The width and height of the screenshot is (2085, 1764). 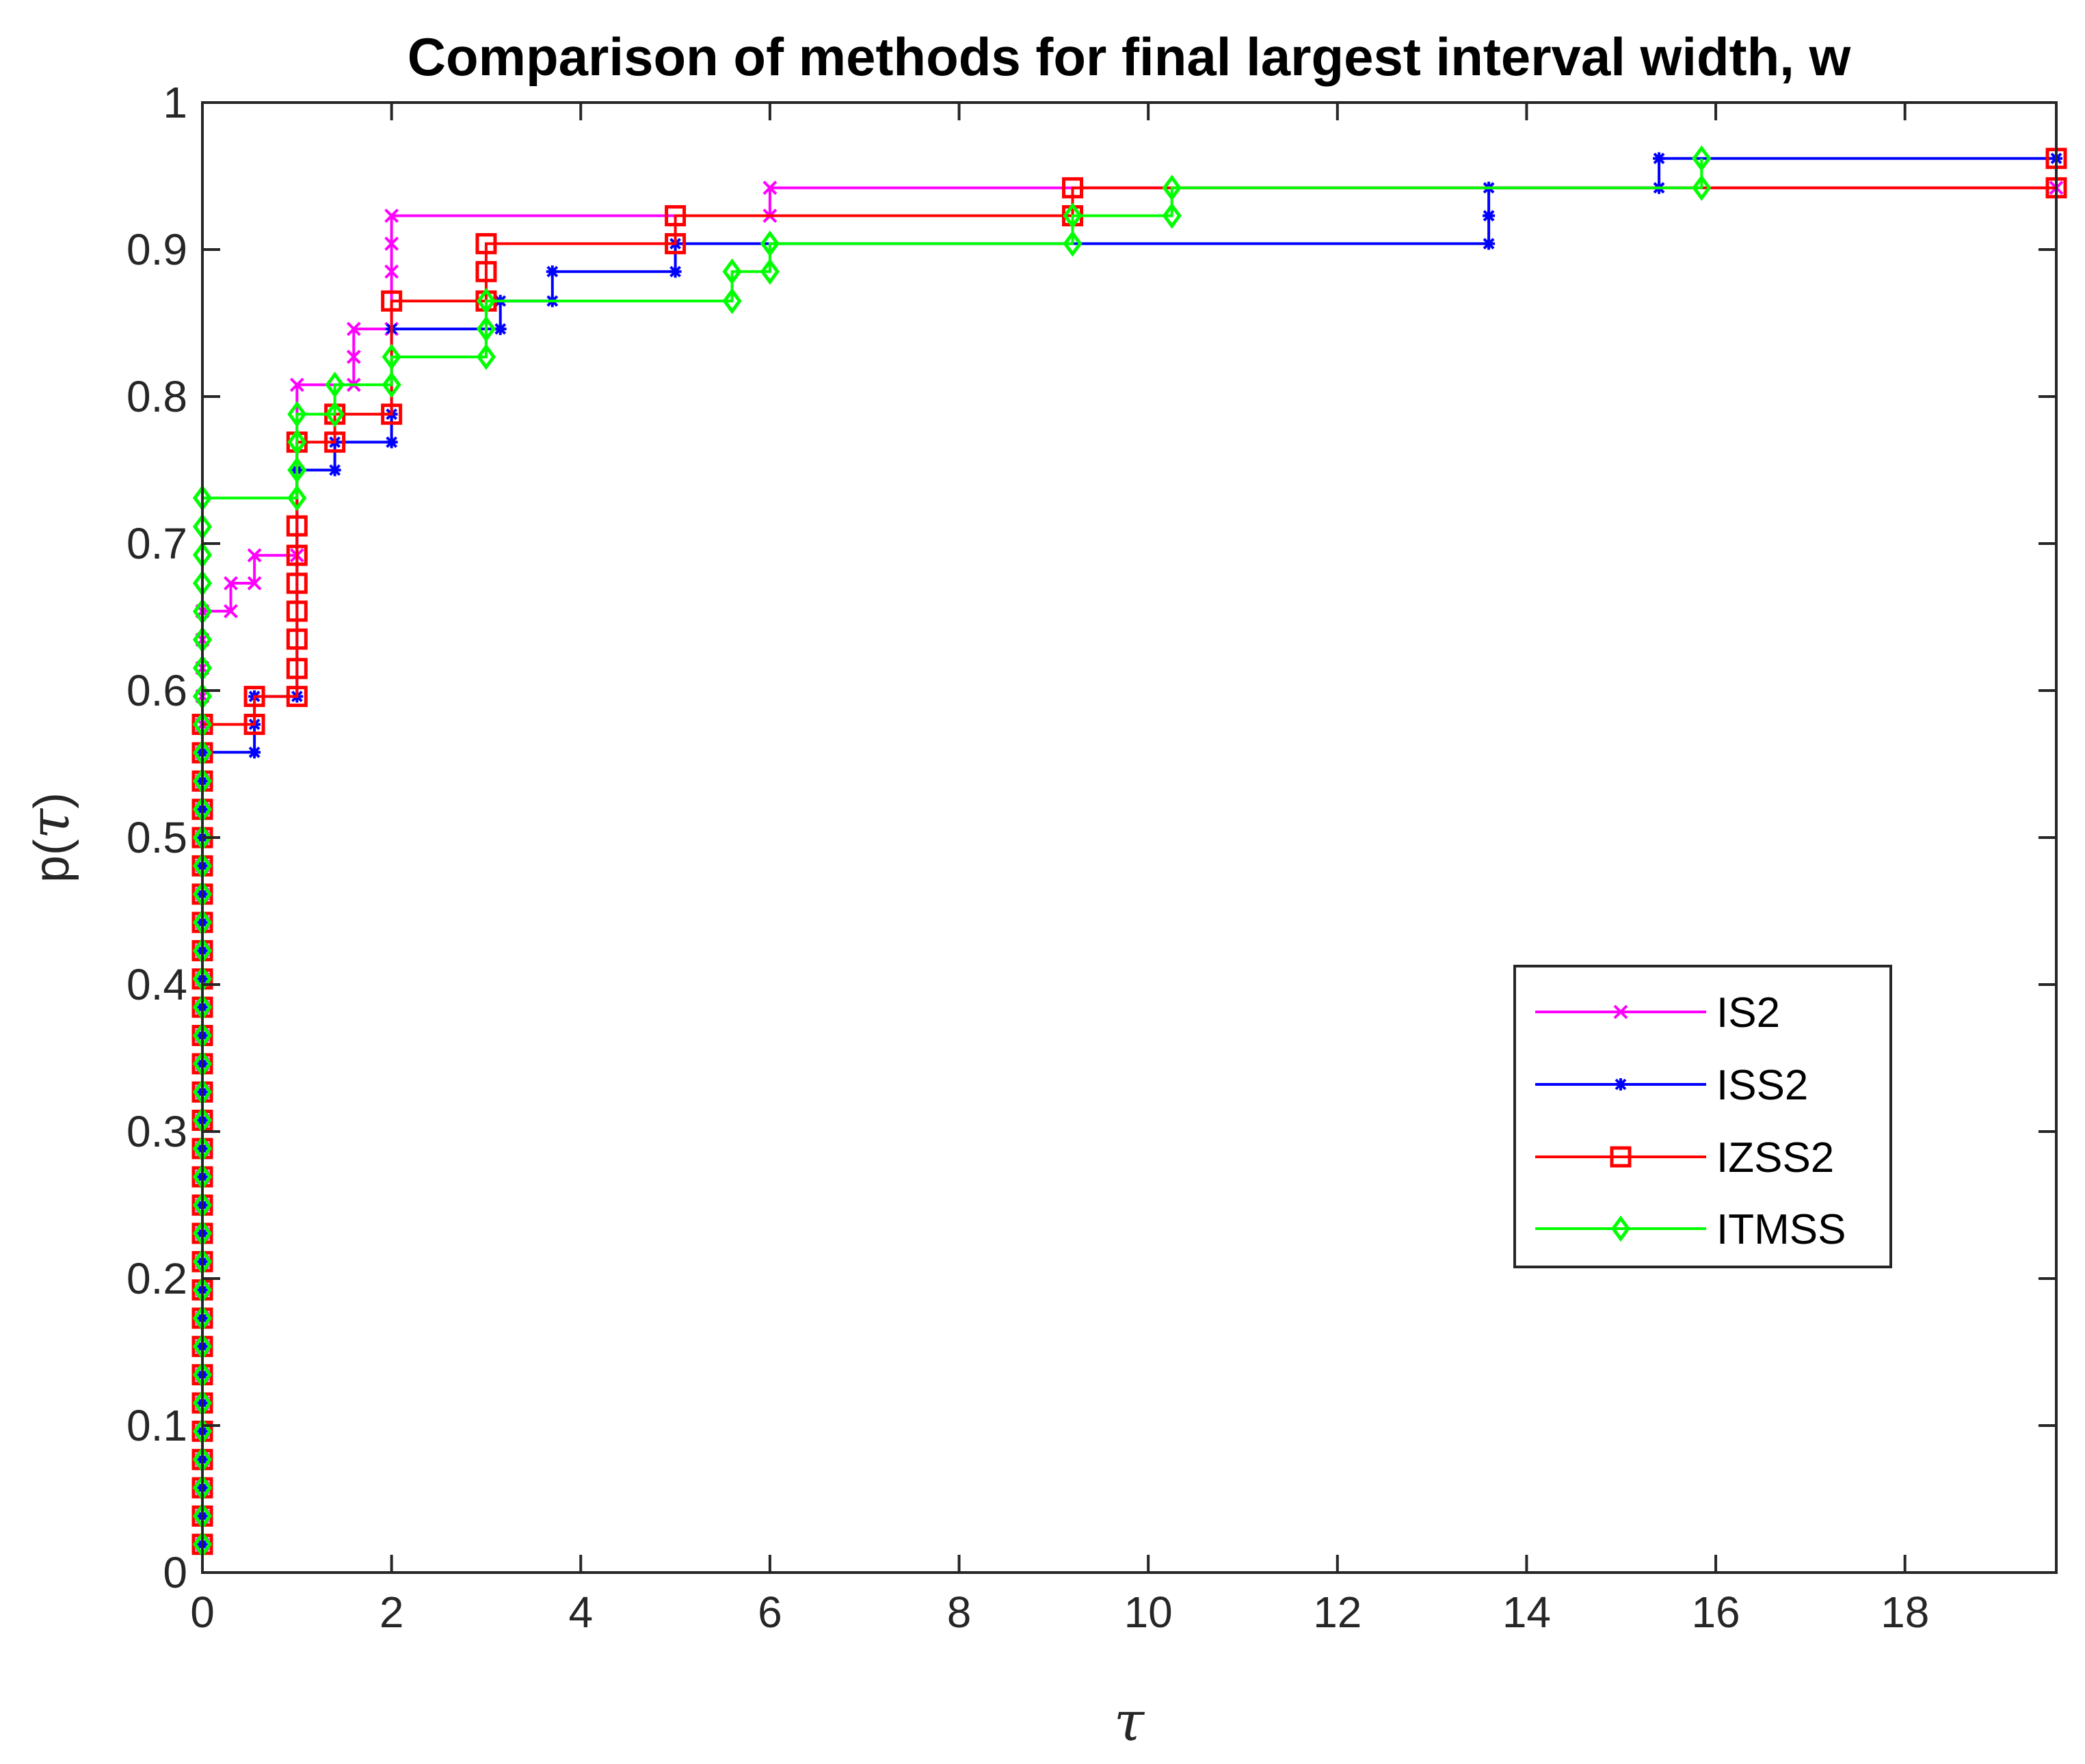 What do you see at coordinates (552, 271) in the screenshot?
I see `series-iss2-point-15-stroke-d` at bounding box center [552, 271].